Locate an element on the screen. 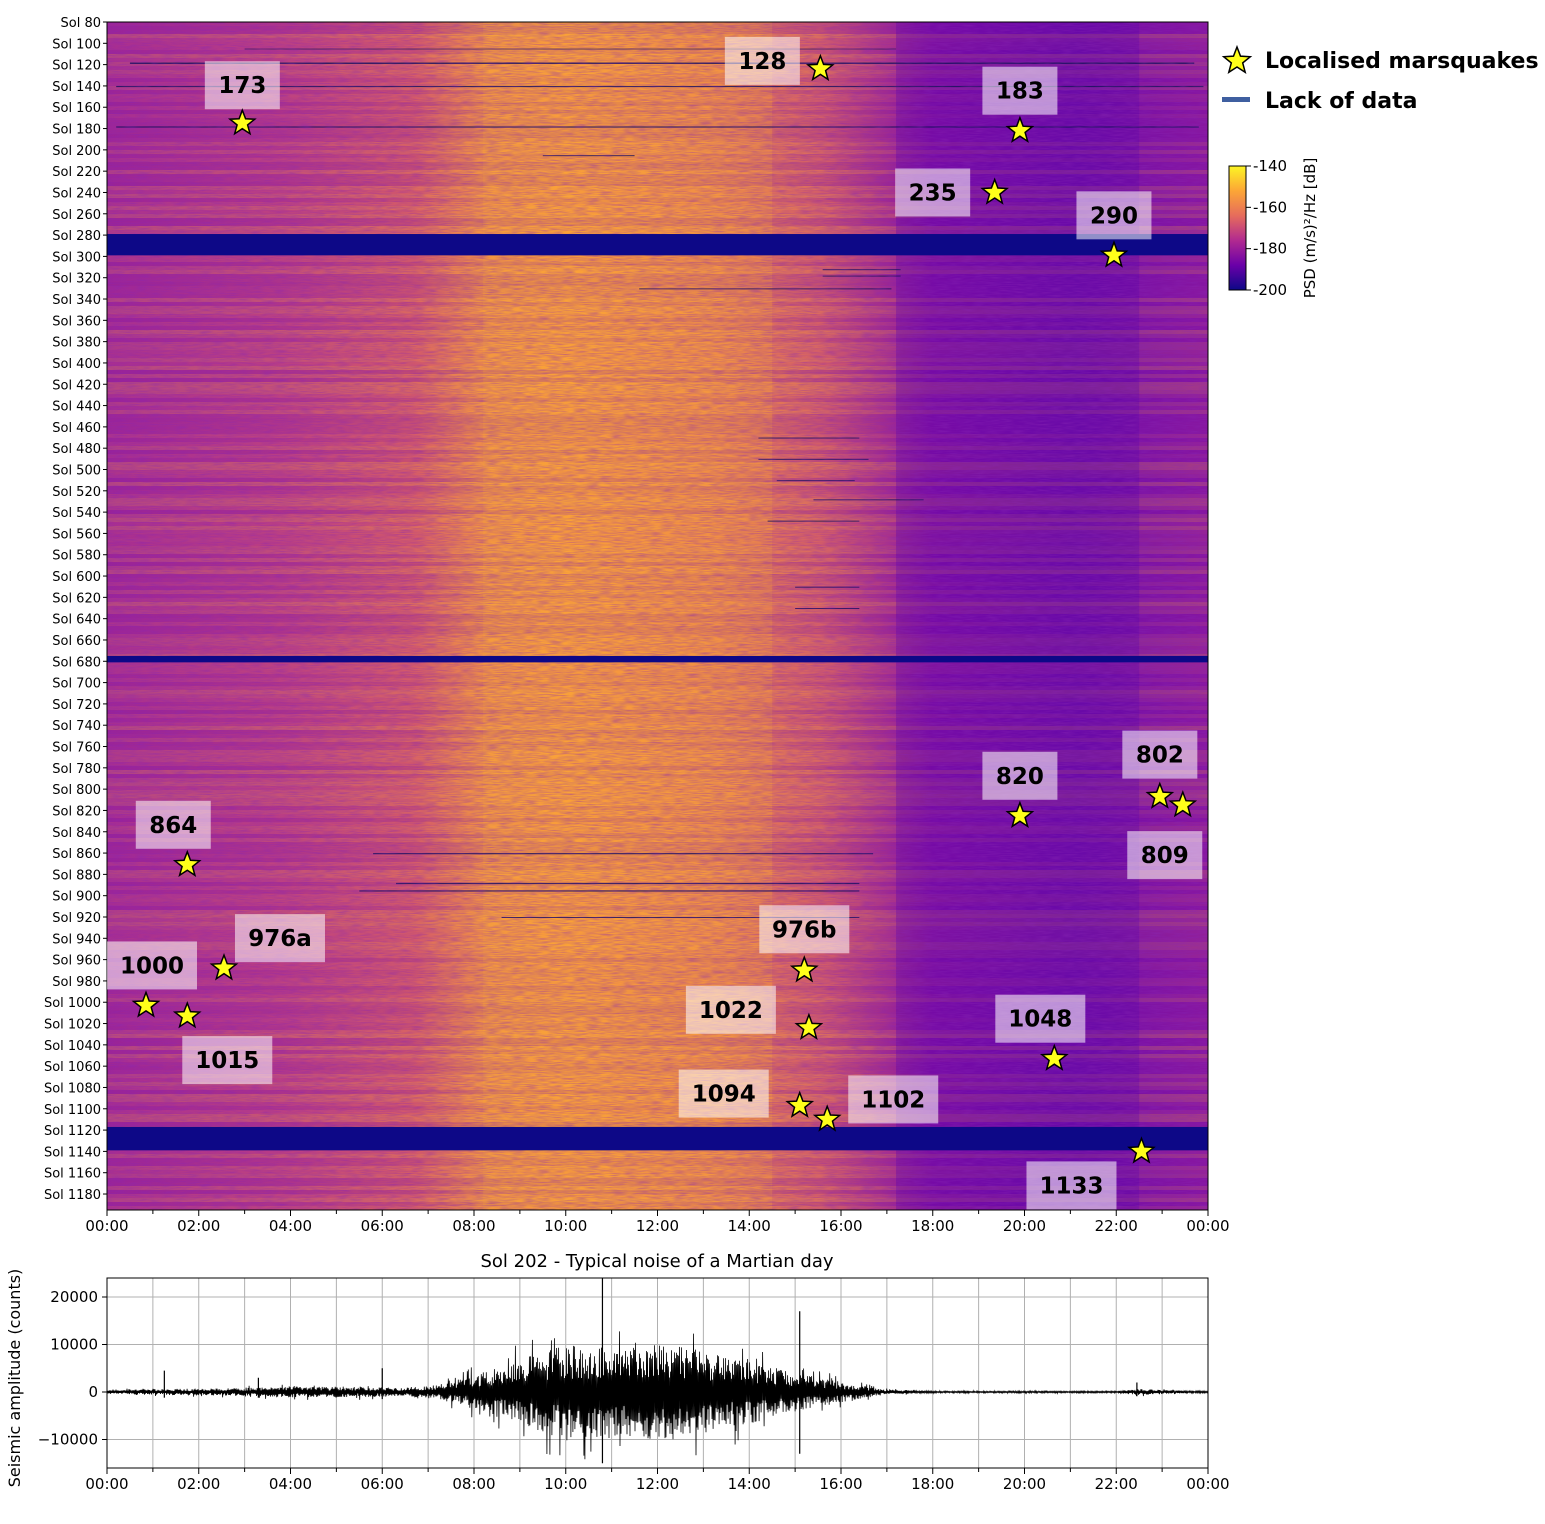 This screenshot has width=1545, height=1524. sol-tick-label: Sol 900 is located at coordinates (76, 897).